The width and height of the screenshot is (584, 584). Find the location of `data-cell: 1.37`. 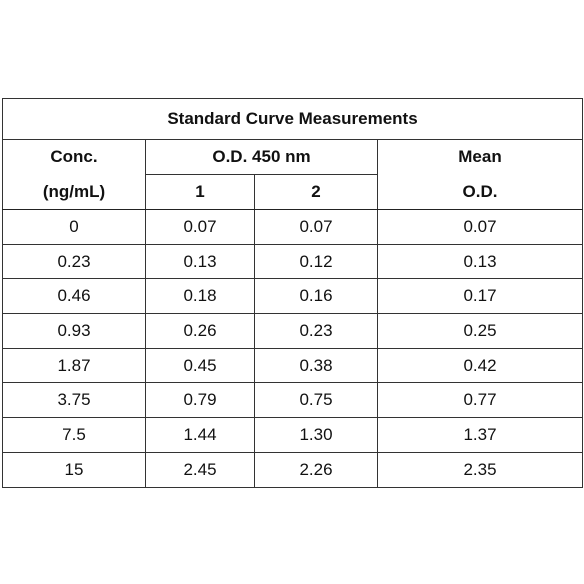

data-cell: 1.37 is located at coordinates (480, 435).